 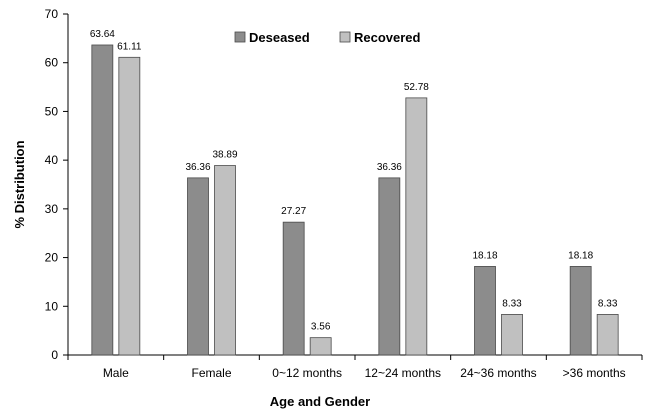 I want to click on legend: Deseased Recovered, so click(x=327, y=37).